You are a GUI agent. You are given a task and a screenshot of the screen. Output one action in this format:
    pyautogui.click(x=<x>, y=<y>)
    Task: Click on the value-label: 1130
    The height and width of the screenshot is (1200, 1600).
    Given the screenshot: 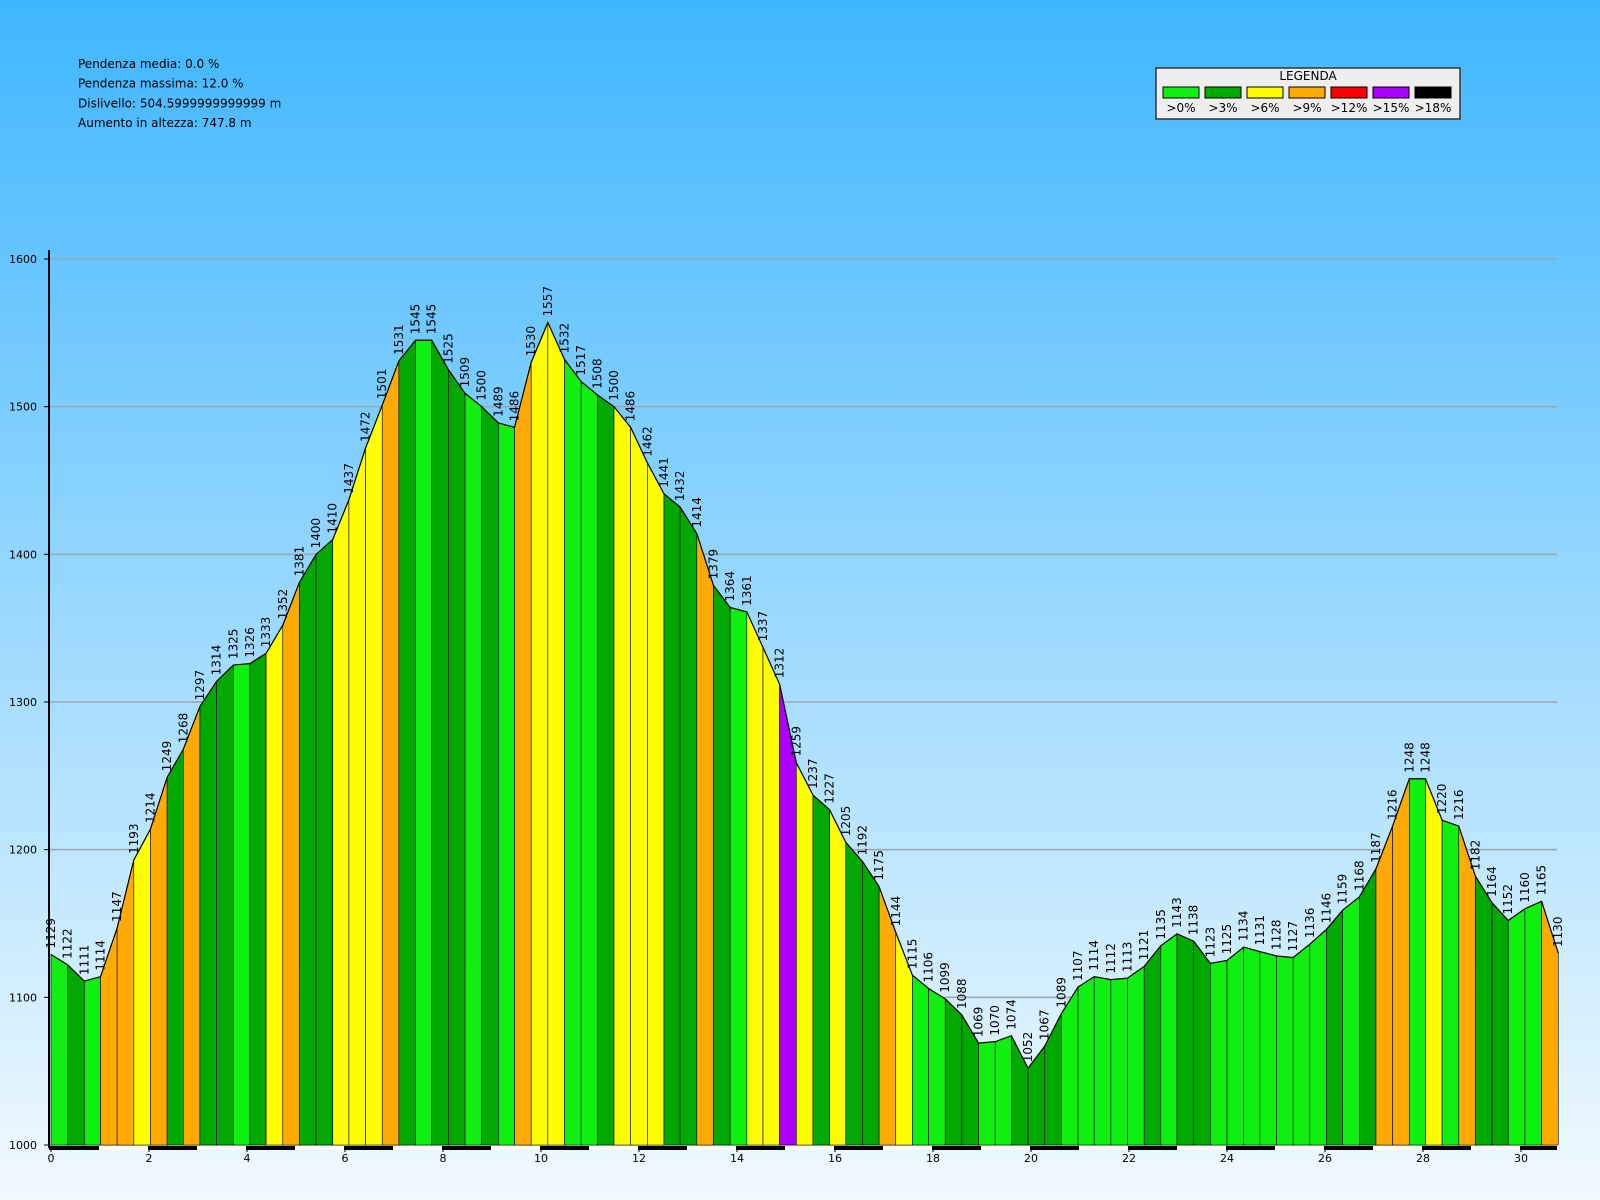 What is the action you would take?
    pyautogui.click(x=1558, y=931)
    